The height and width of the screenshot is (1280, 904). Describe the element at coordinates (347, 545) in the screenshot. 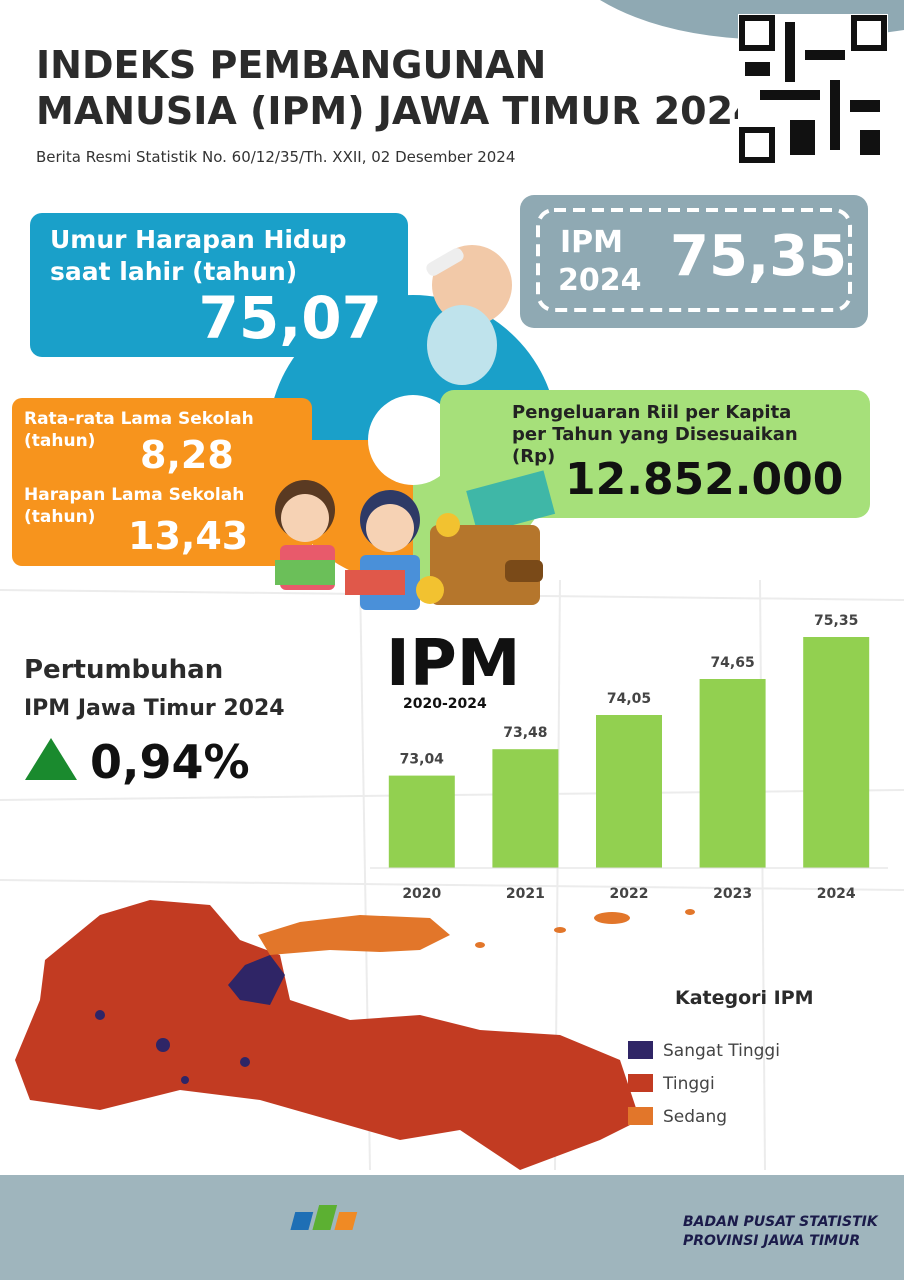

I see `children-illustration` at that location.